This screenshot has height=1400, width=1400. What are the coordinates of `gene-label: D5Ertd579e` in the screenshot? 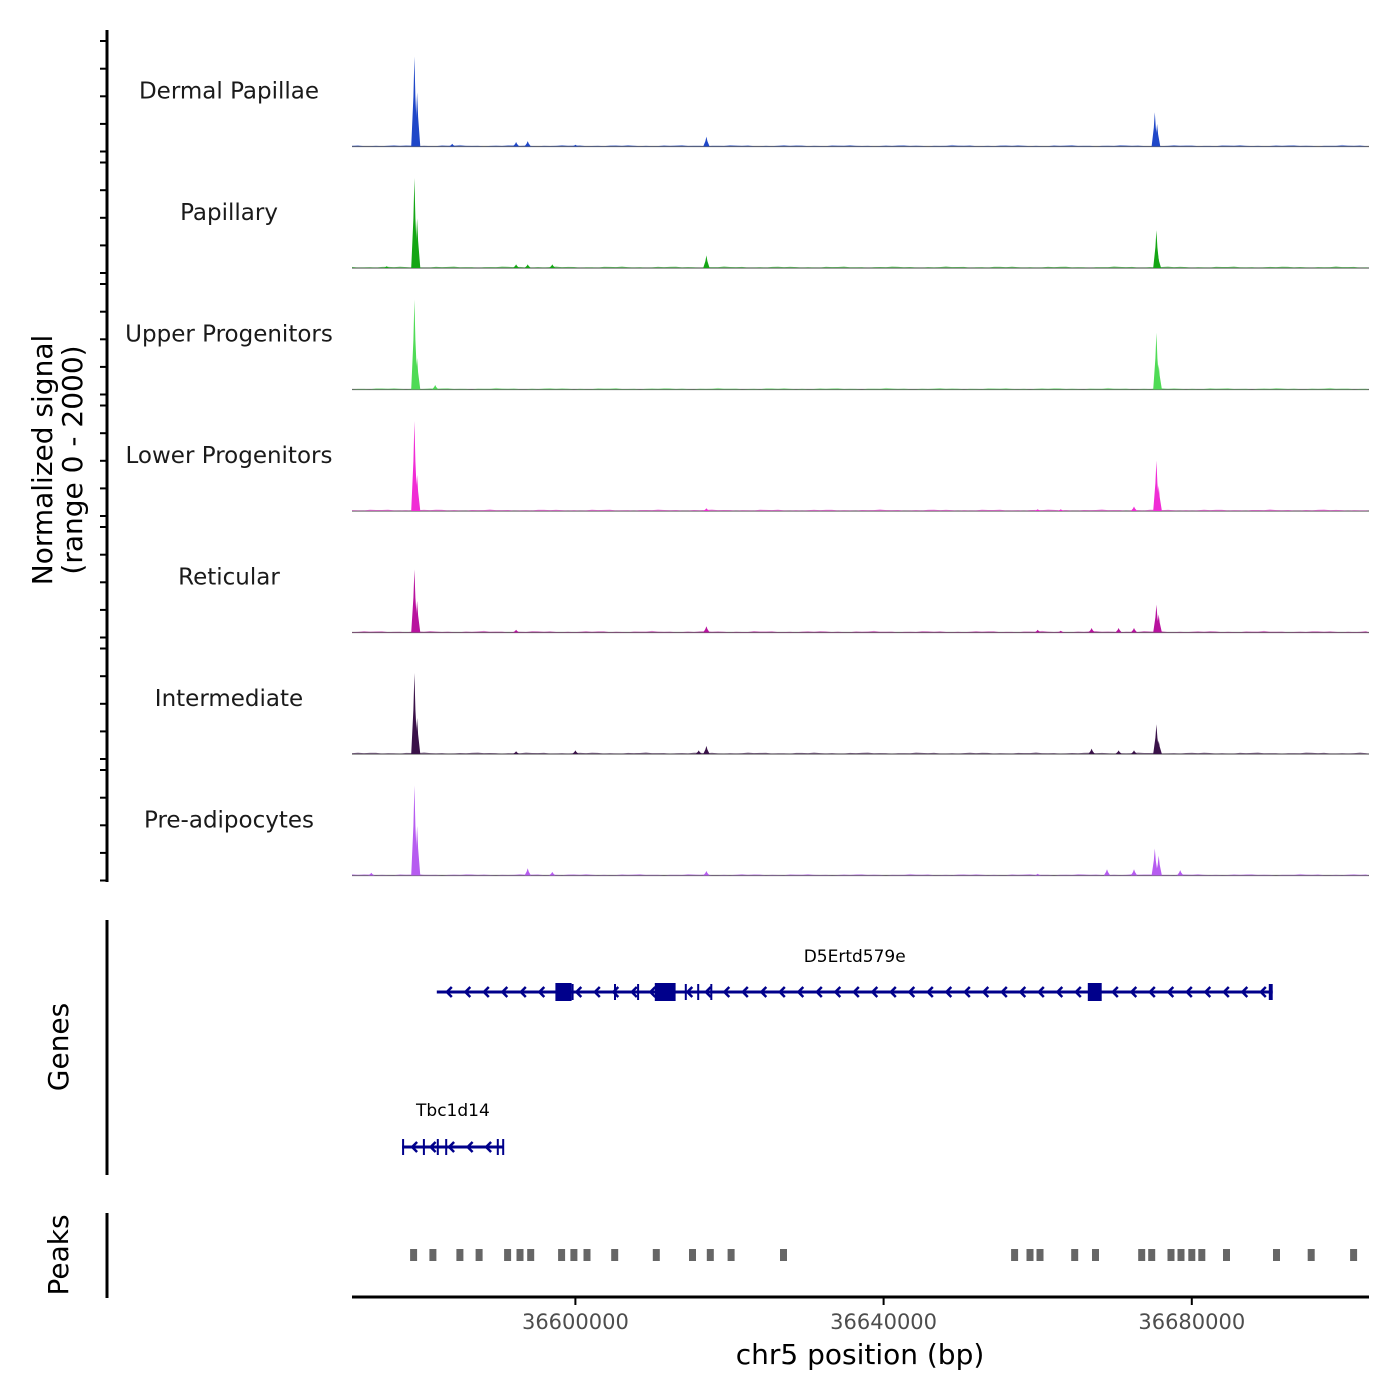 It's located at (855, 957).